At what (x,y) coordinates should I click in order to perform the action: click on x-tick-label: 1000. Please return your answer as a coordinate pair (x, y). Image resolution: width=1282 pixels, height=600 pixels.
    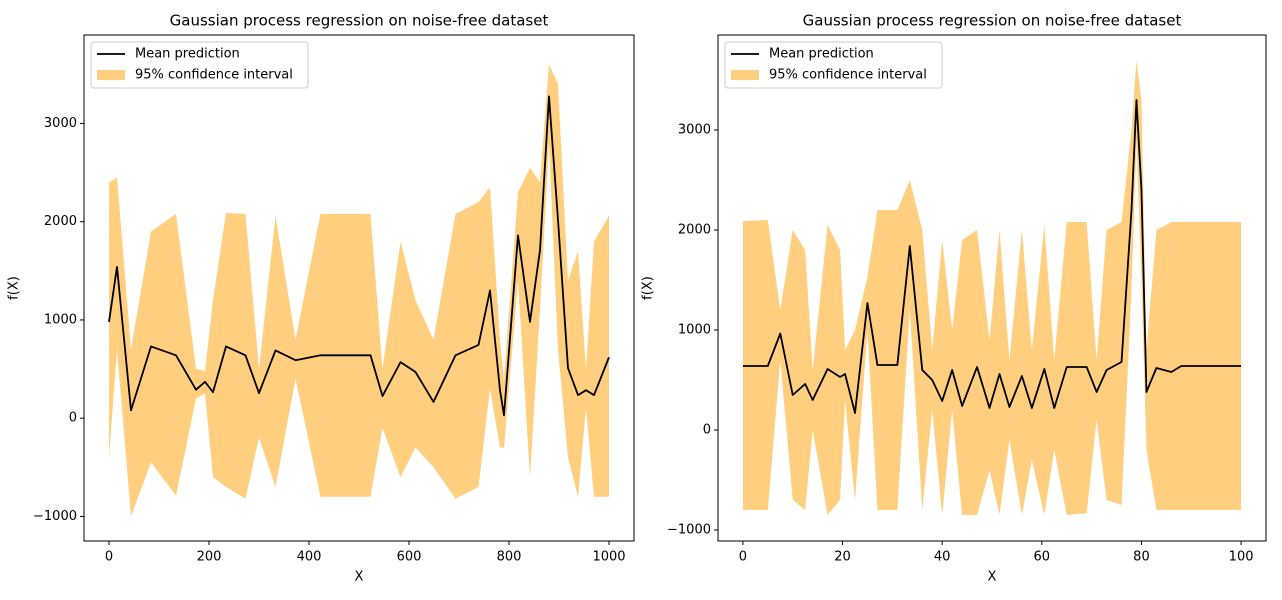
    Looking at the image, I should click on (608, 557).